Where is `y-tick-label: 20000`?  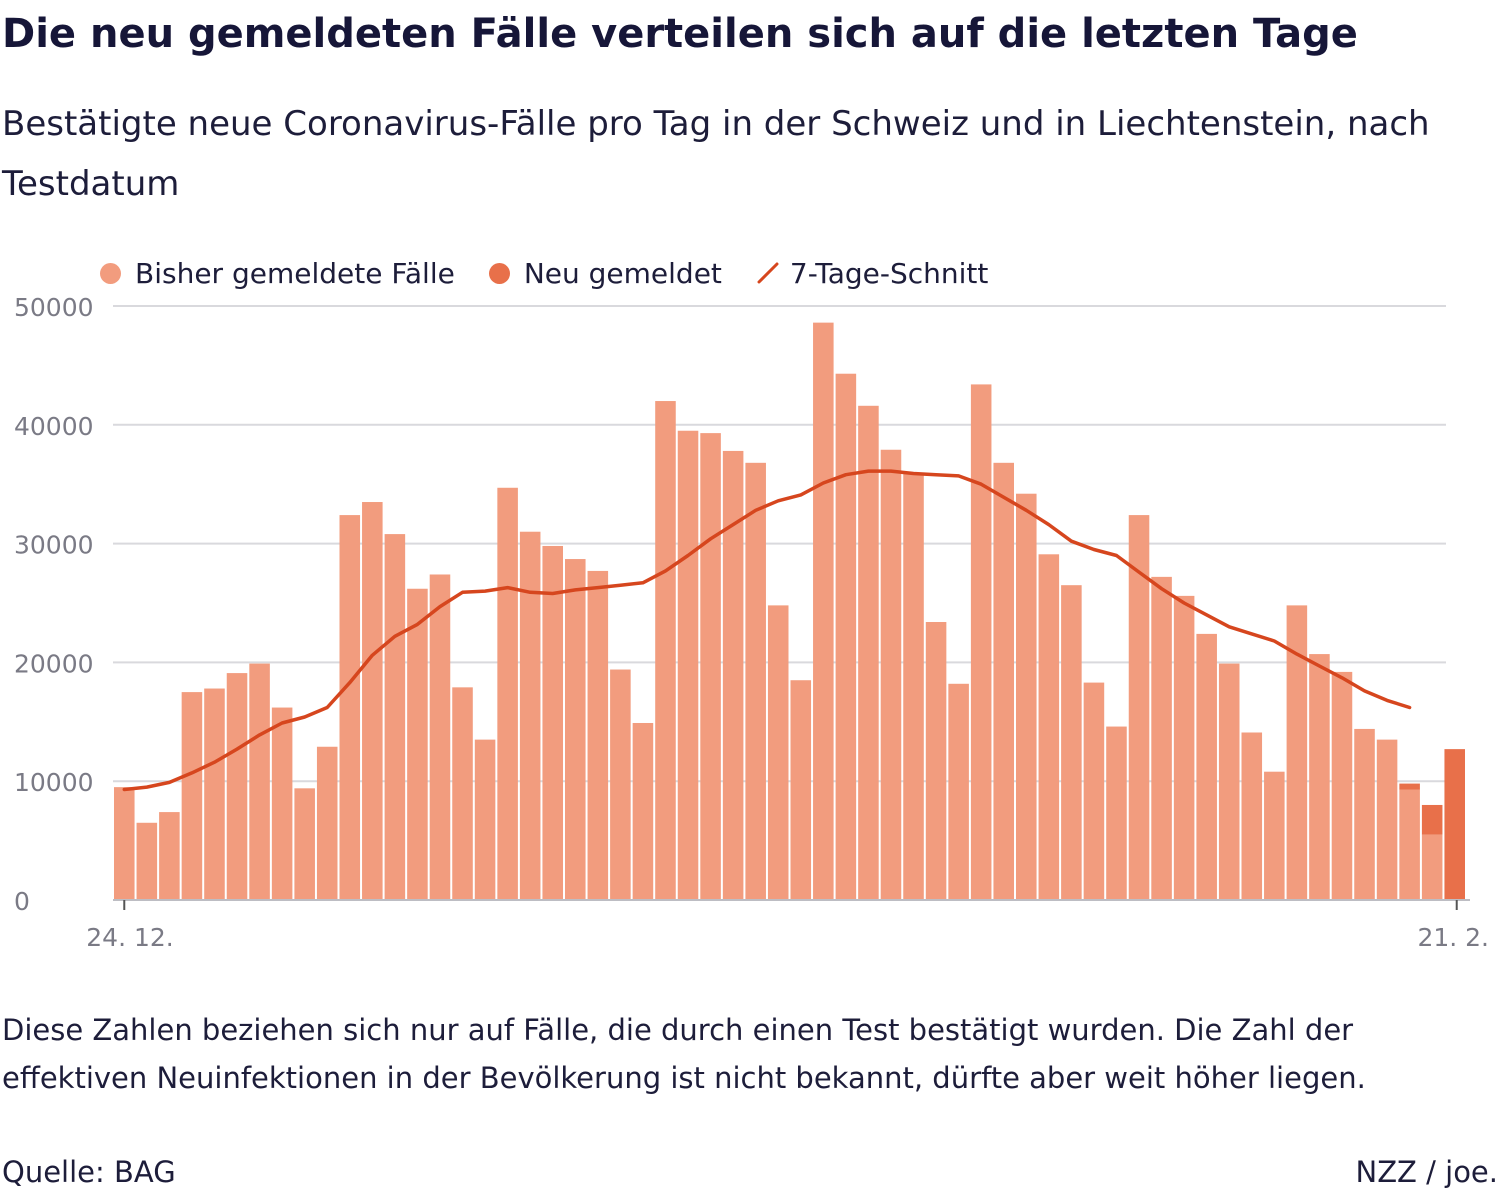
y-tick-label: 20000 is located at coordinates (54, 663).